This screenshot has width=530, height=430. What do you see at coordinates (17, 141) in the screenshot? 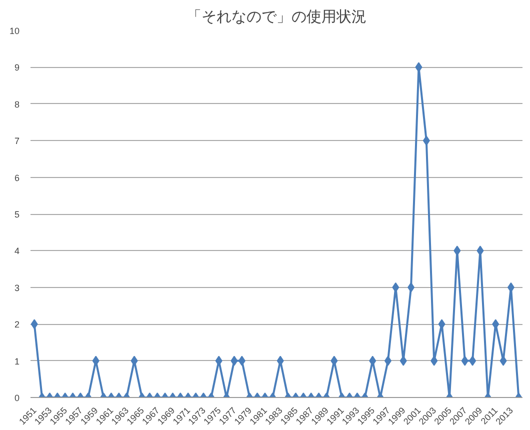
I see `y-tick-label: 7` at bounding box center [17, 141].